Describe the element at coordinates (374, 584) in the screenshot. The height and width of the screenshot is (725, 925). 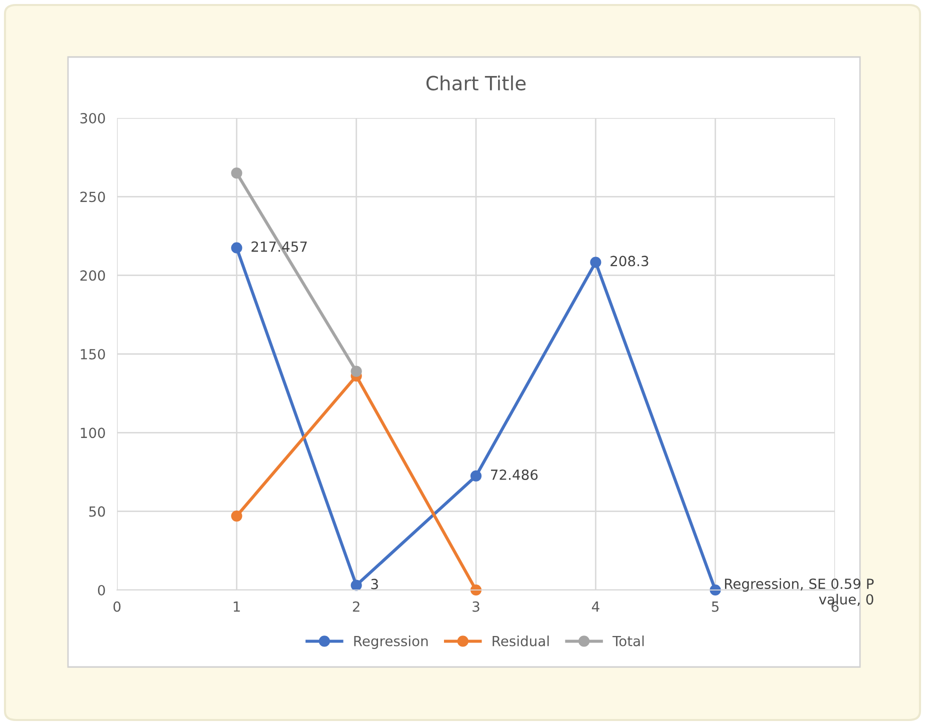
I see `data-label: 3` at that location.